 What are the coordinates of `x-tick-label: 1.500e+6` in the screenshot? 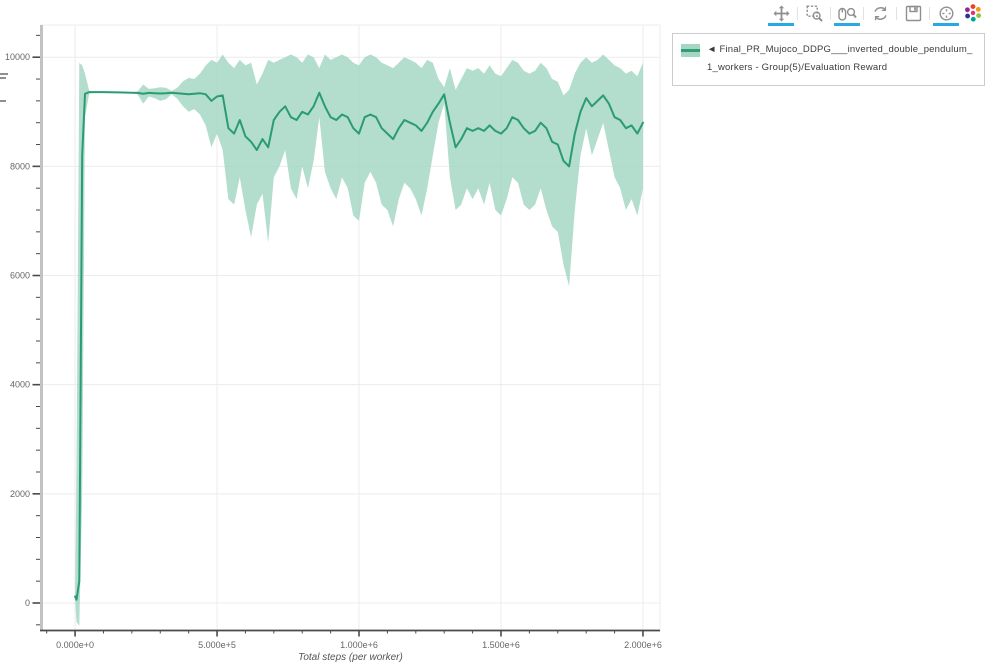 It's located at (501, 645).